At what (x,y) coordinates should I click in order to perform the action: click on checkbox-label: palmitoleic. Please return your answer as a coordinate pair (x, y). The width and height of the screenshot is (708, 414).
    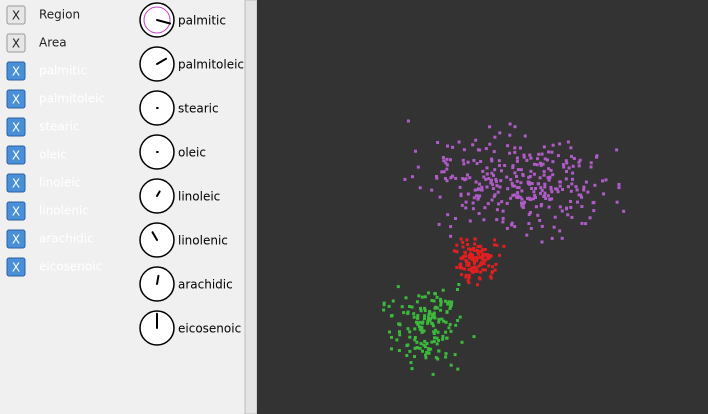
    Looking at the image, I should click on (72, 99).